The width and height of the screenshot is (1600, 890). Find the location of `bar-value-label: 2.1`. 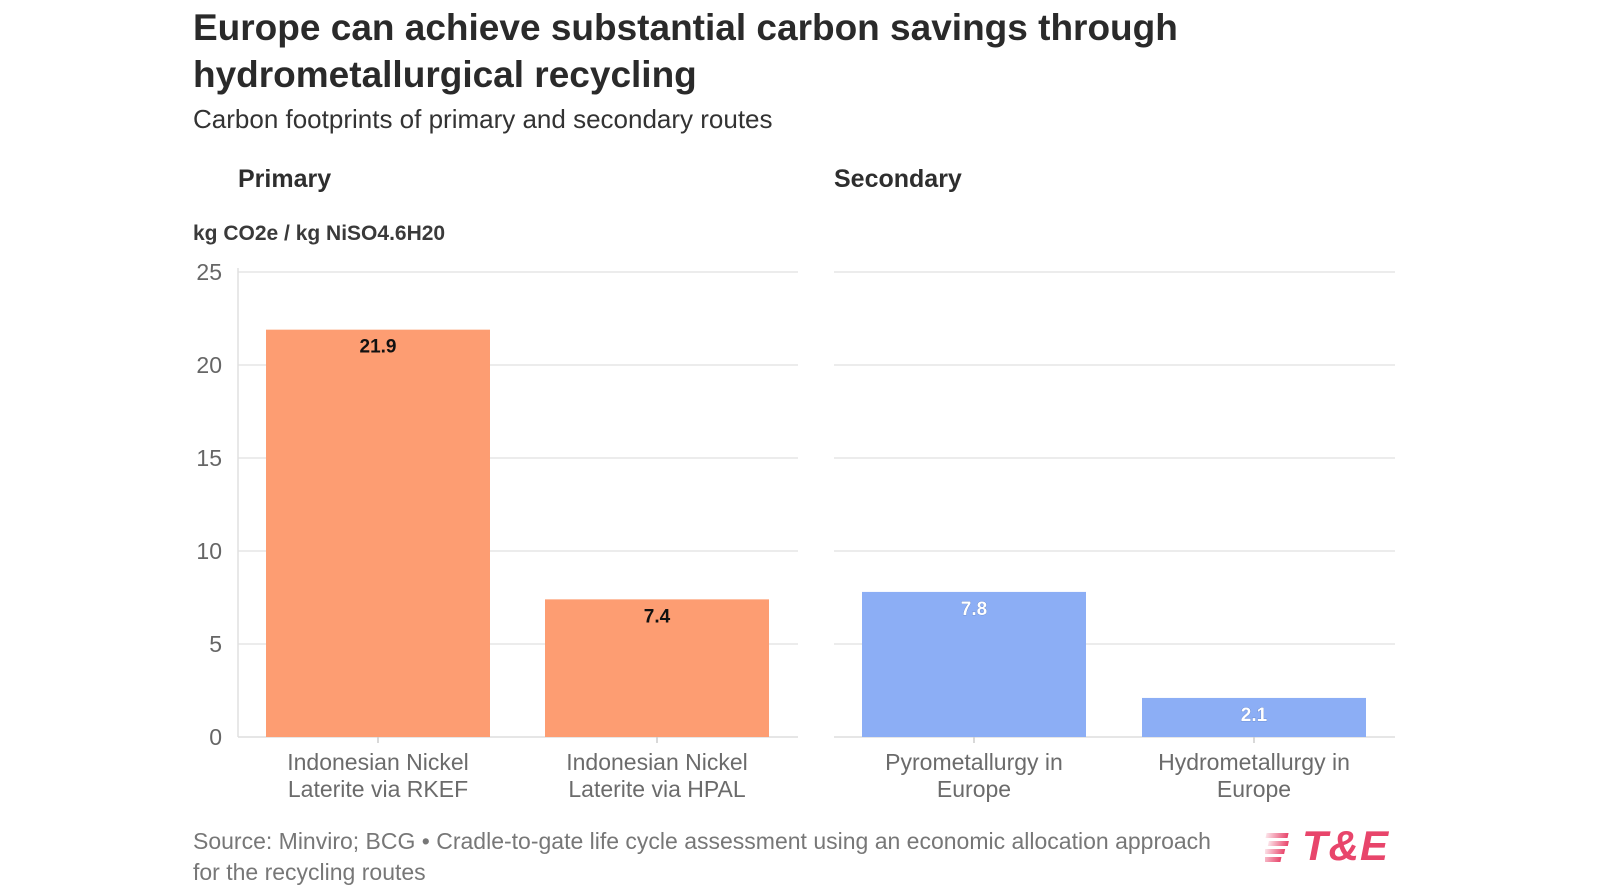

bar-value-label: 2.1 is located at coordinates (1254, 715).